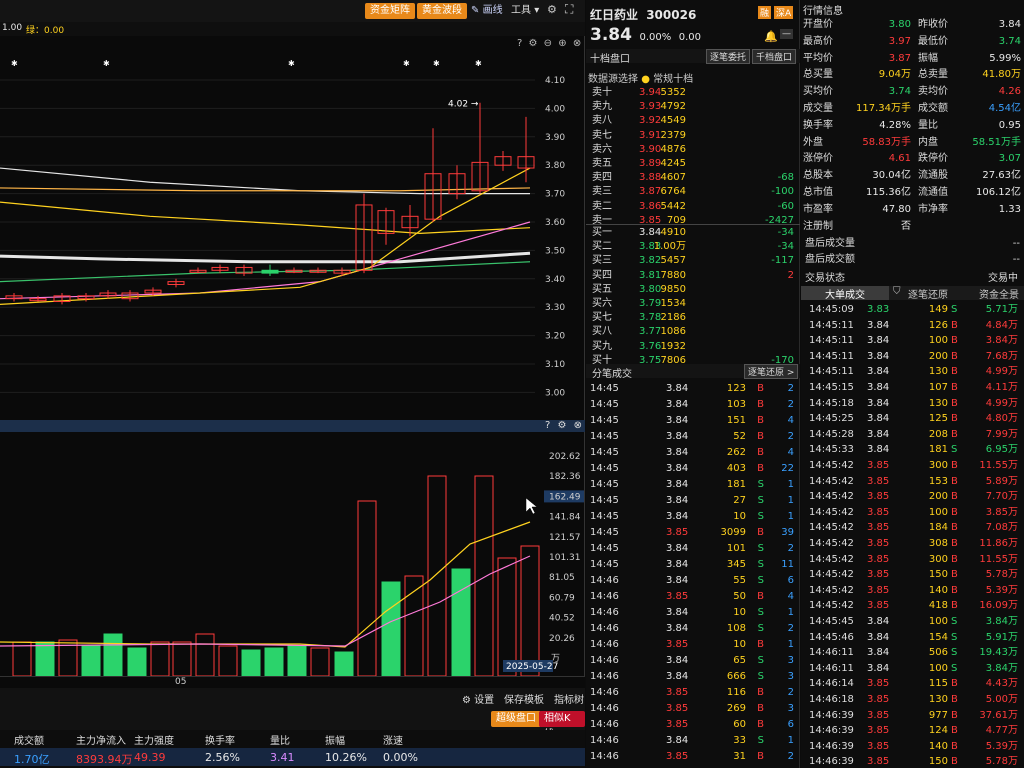 This screenshot has width=1024, height=768. What do you see at coordinates (487, 11) in the screenshot?
I see `draw-line-button: ✎ 画线` at bounding box center [487, 11].